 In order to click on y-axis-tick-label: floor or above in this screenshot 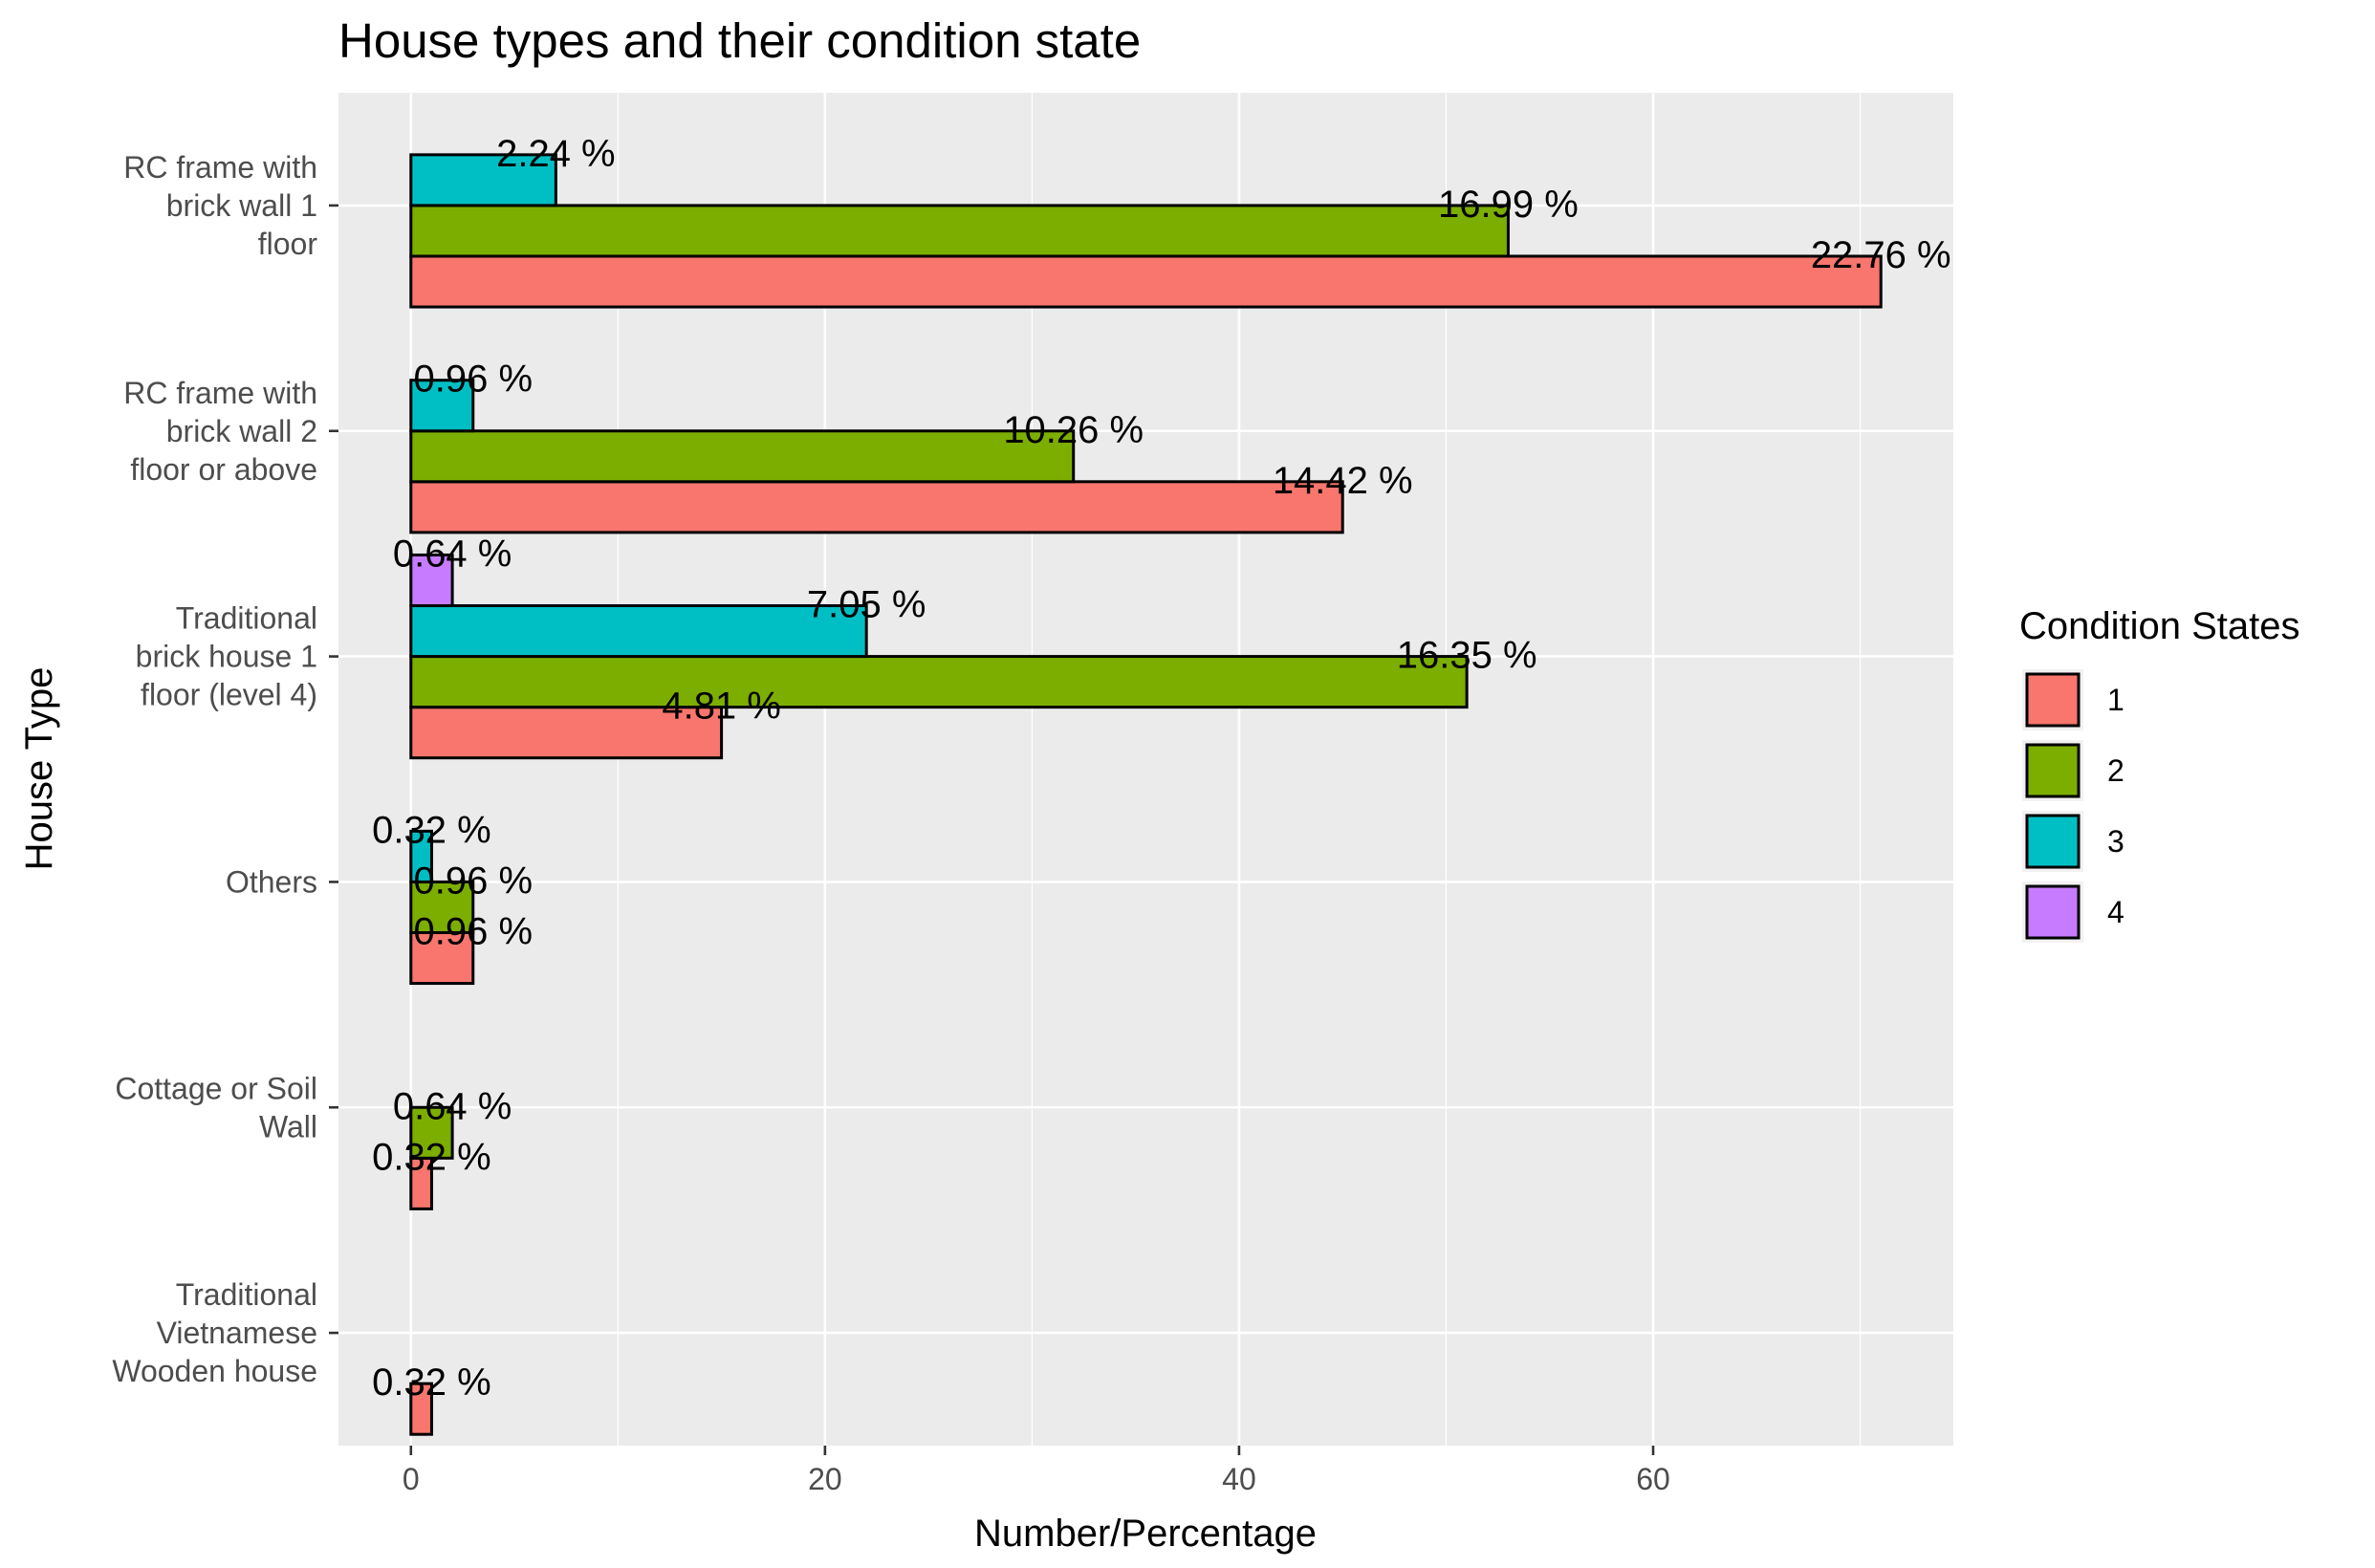, I will do `click(223, 469)`.